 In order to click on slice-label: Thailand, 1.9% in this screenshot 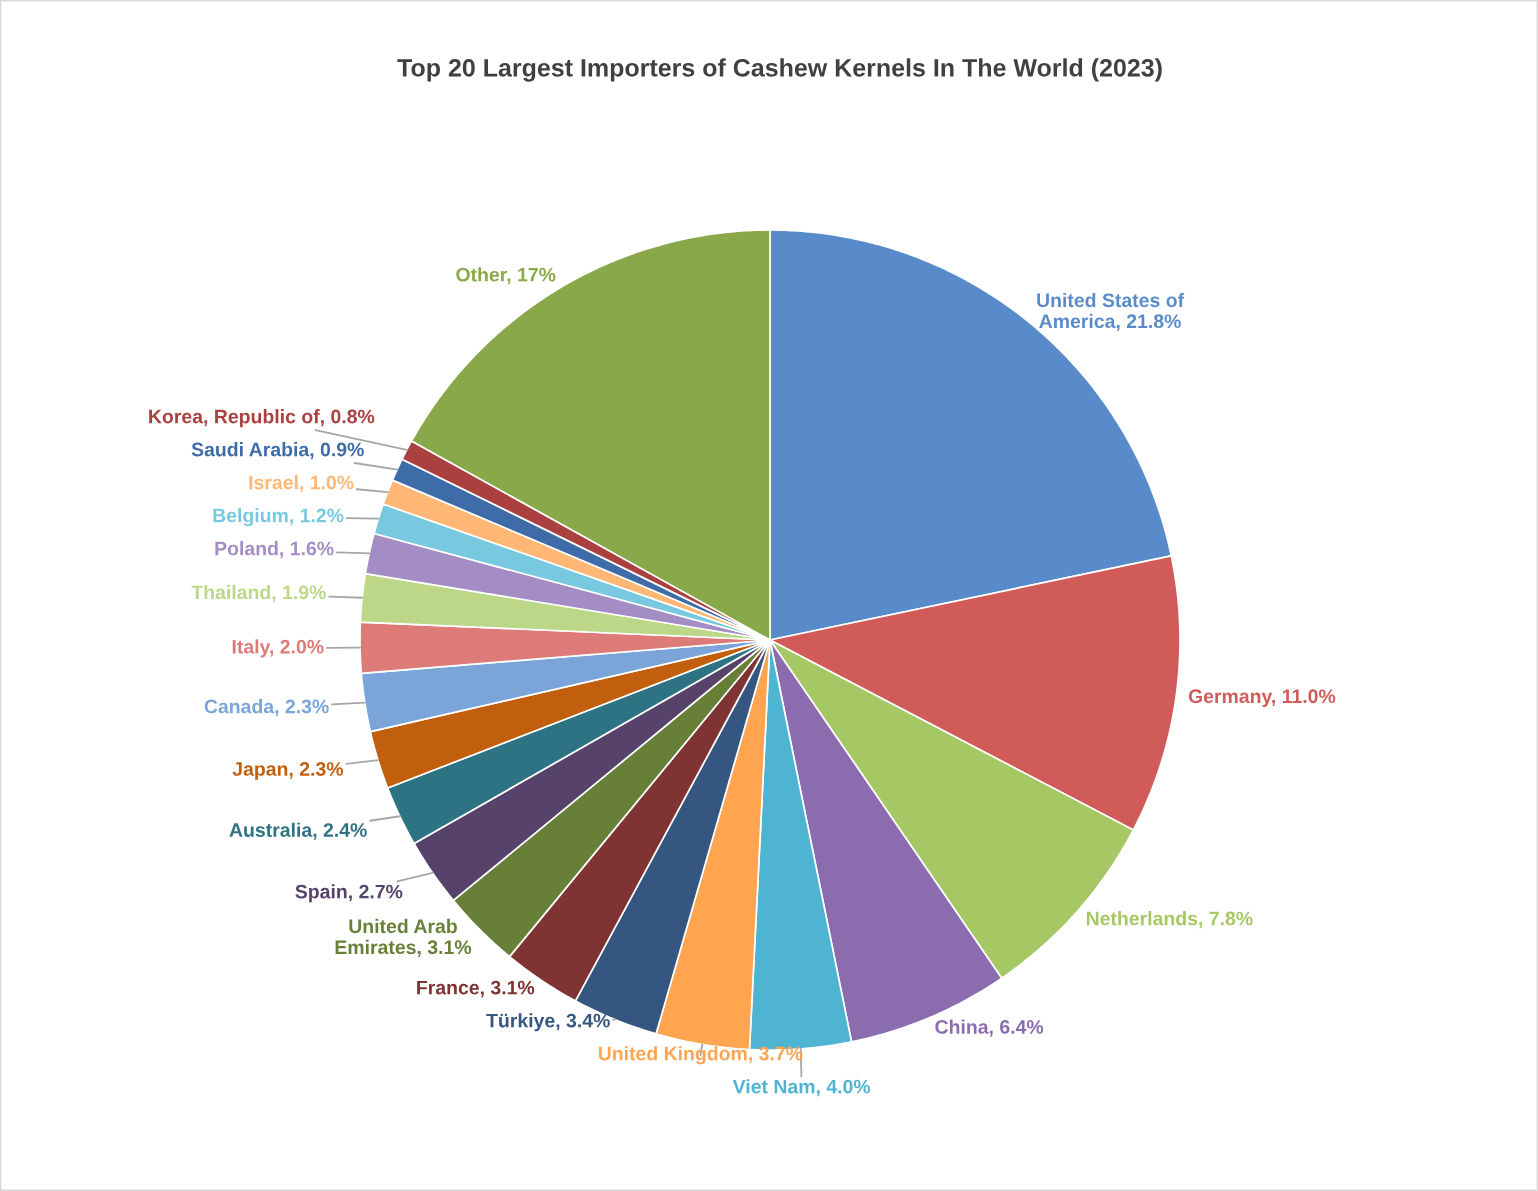, I will do `click(258, 593)`.